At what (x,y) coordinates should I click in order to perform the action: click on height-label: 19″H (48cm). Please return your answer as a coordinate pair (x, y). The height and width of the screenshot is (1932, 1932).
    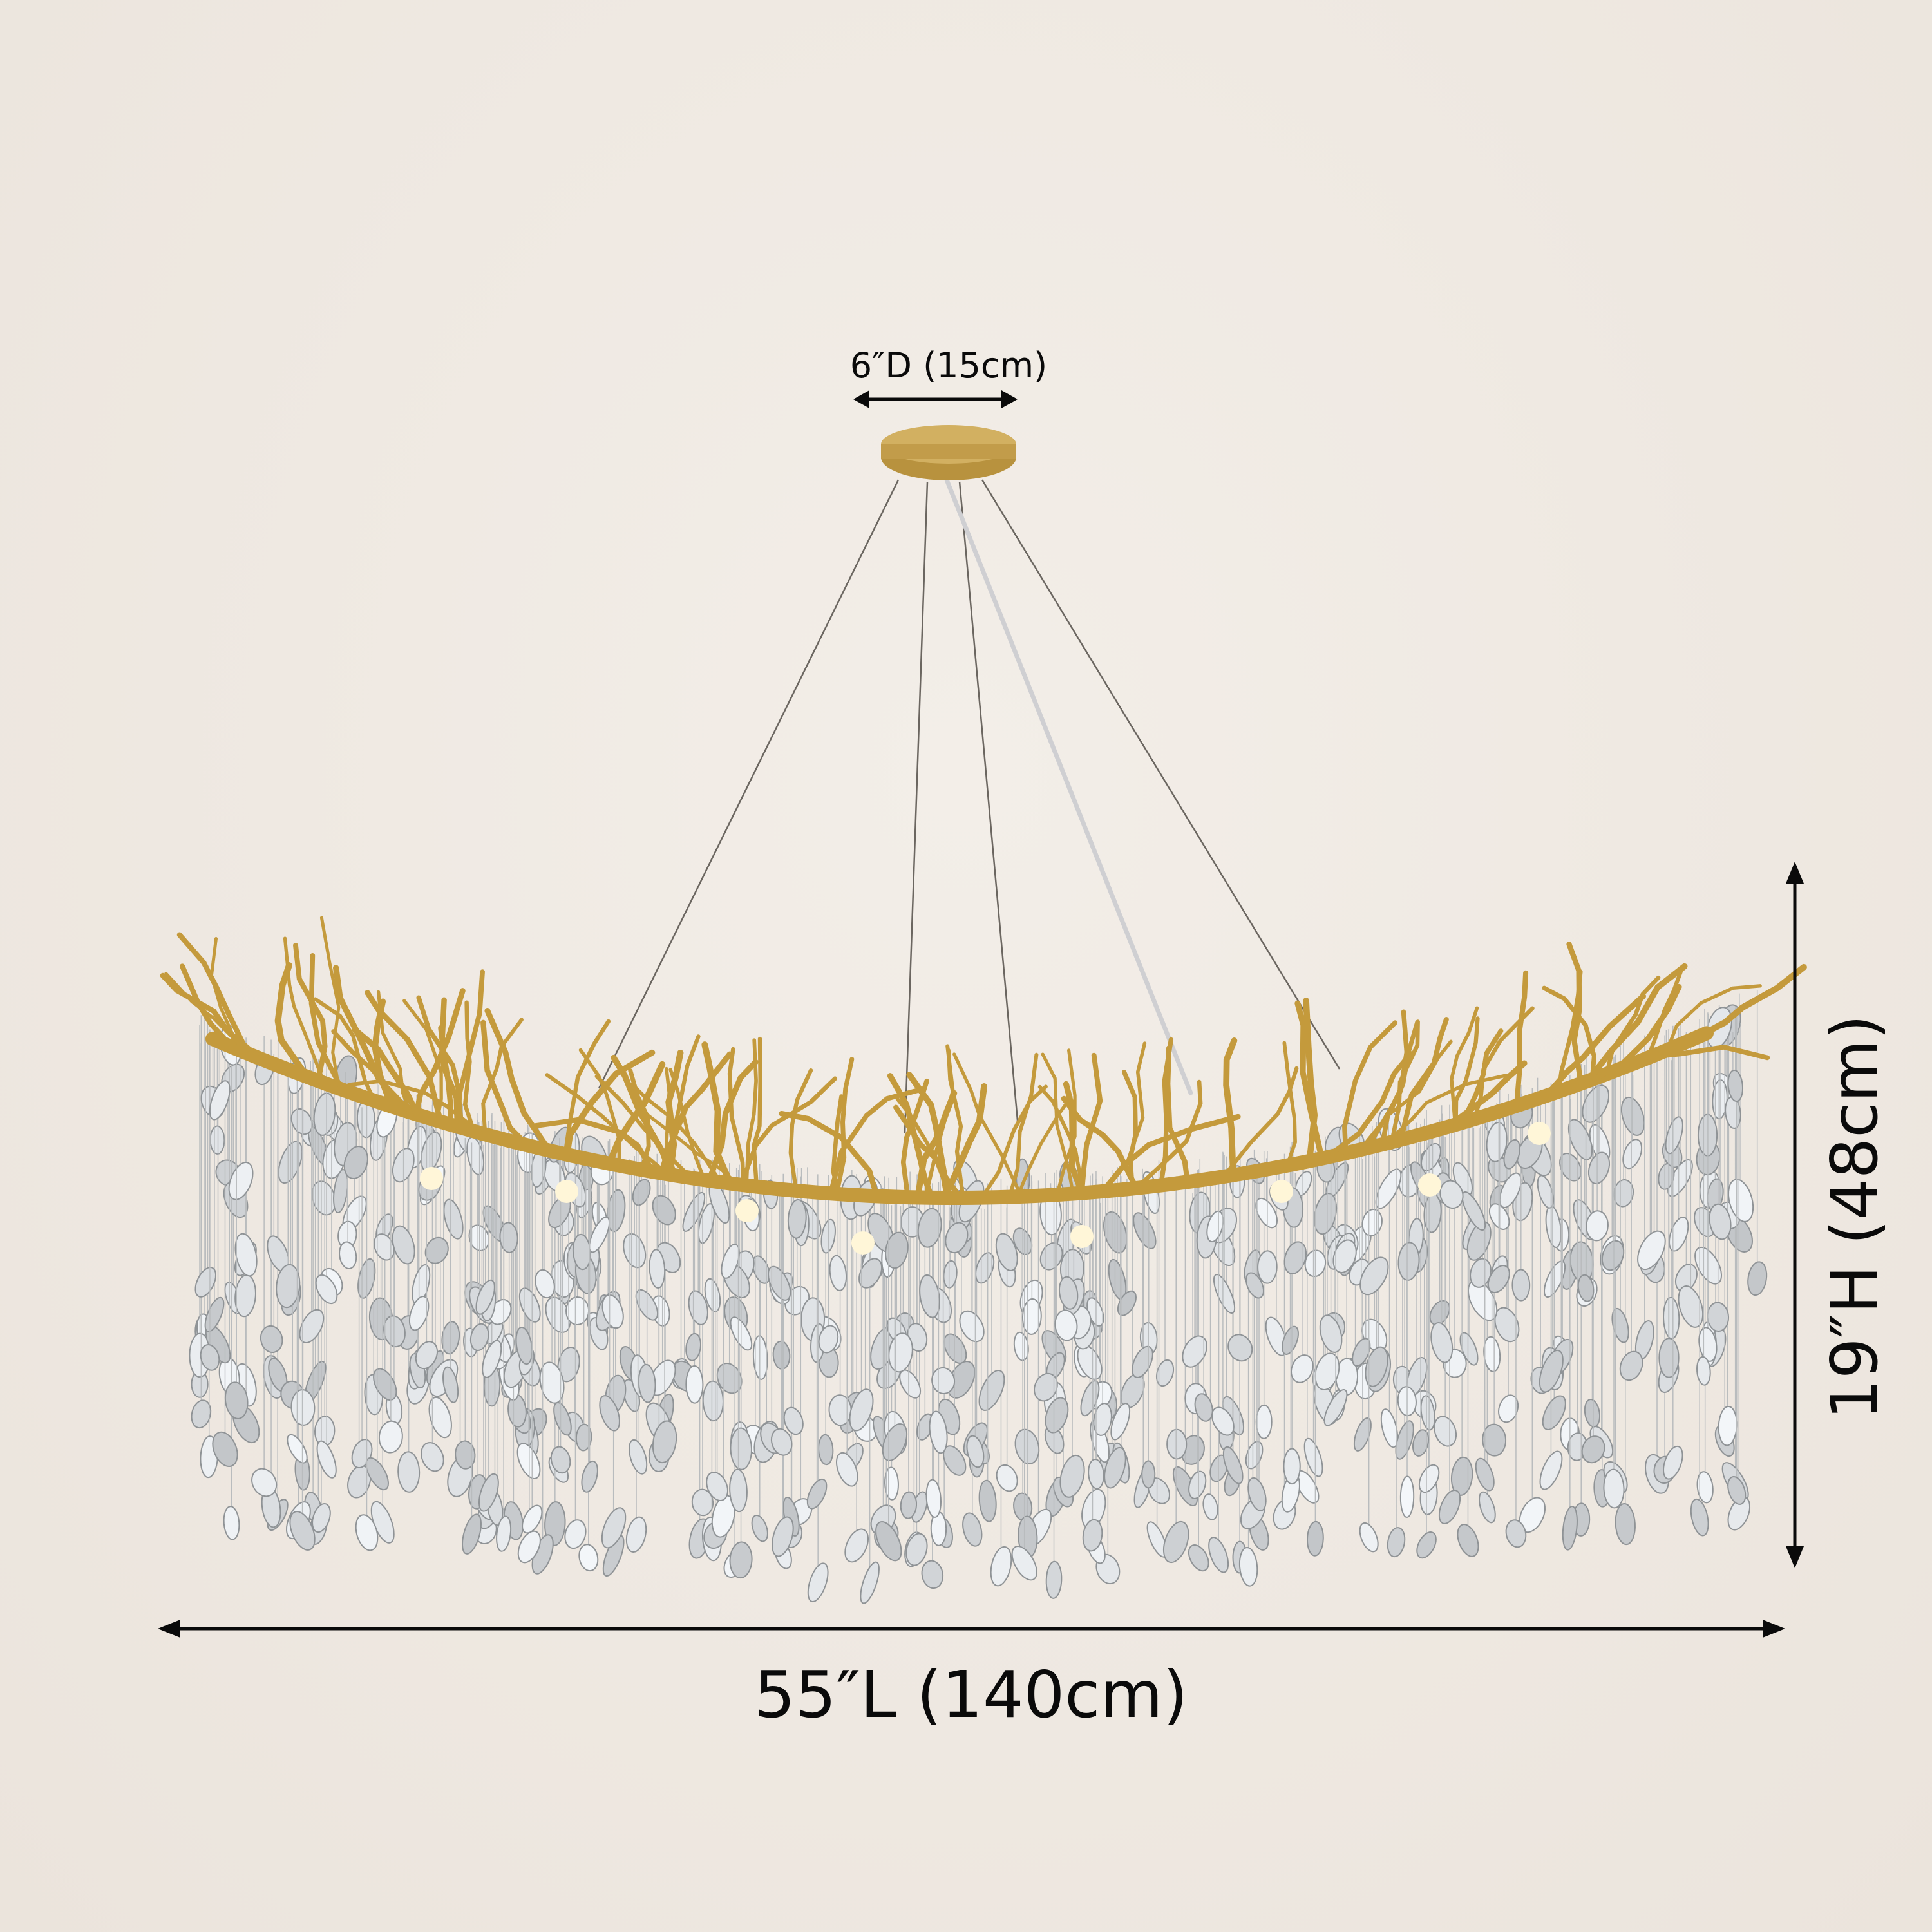
    Looking at the image, I should click on (1855, 1217).